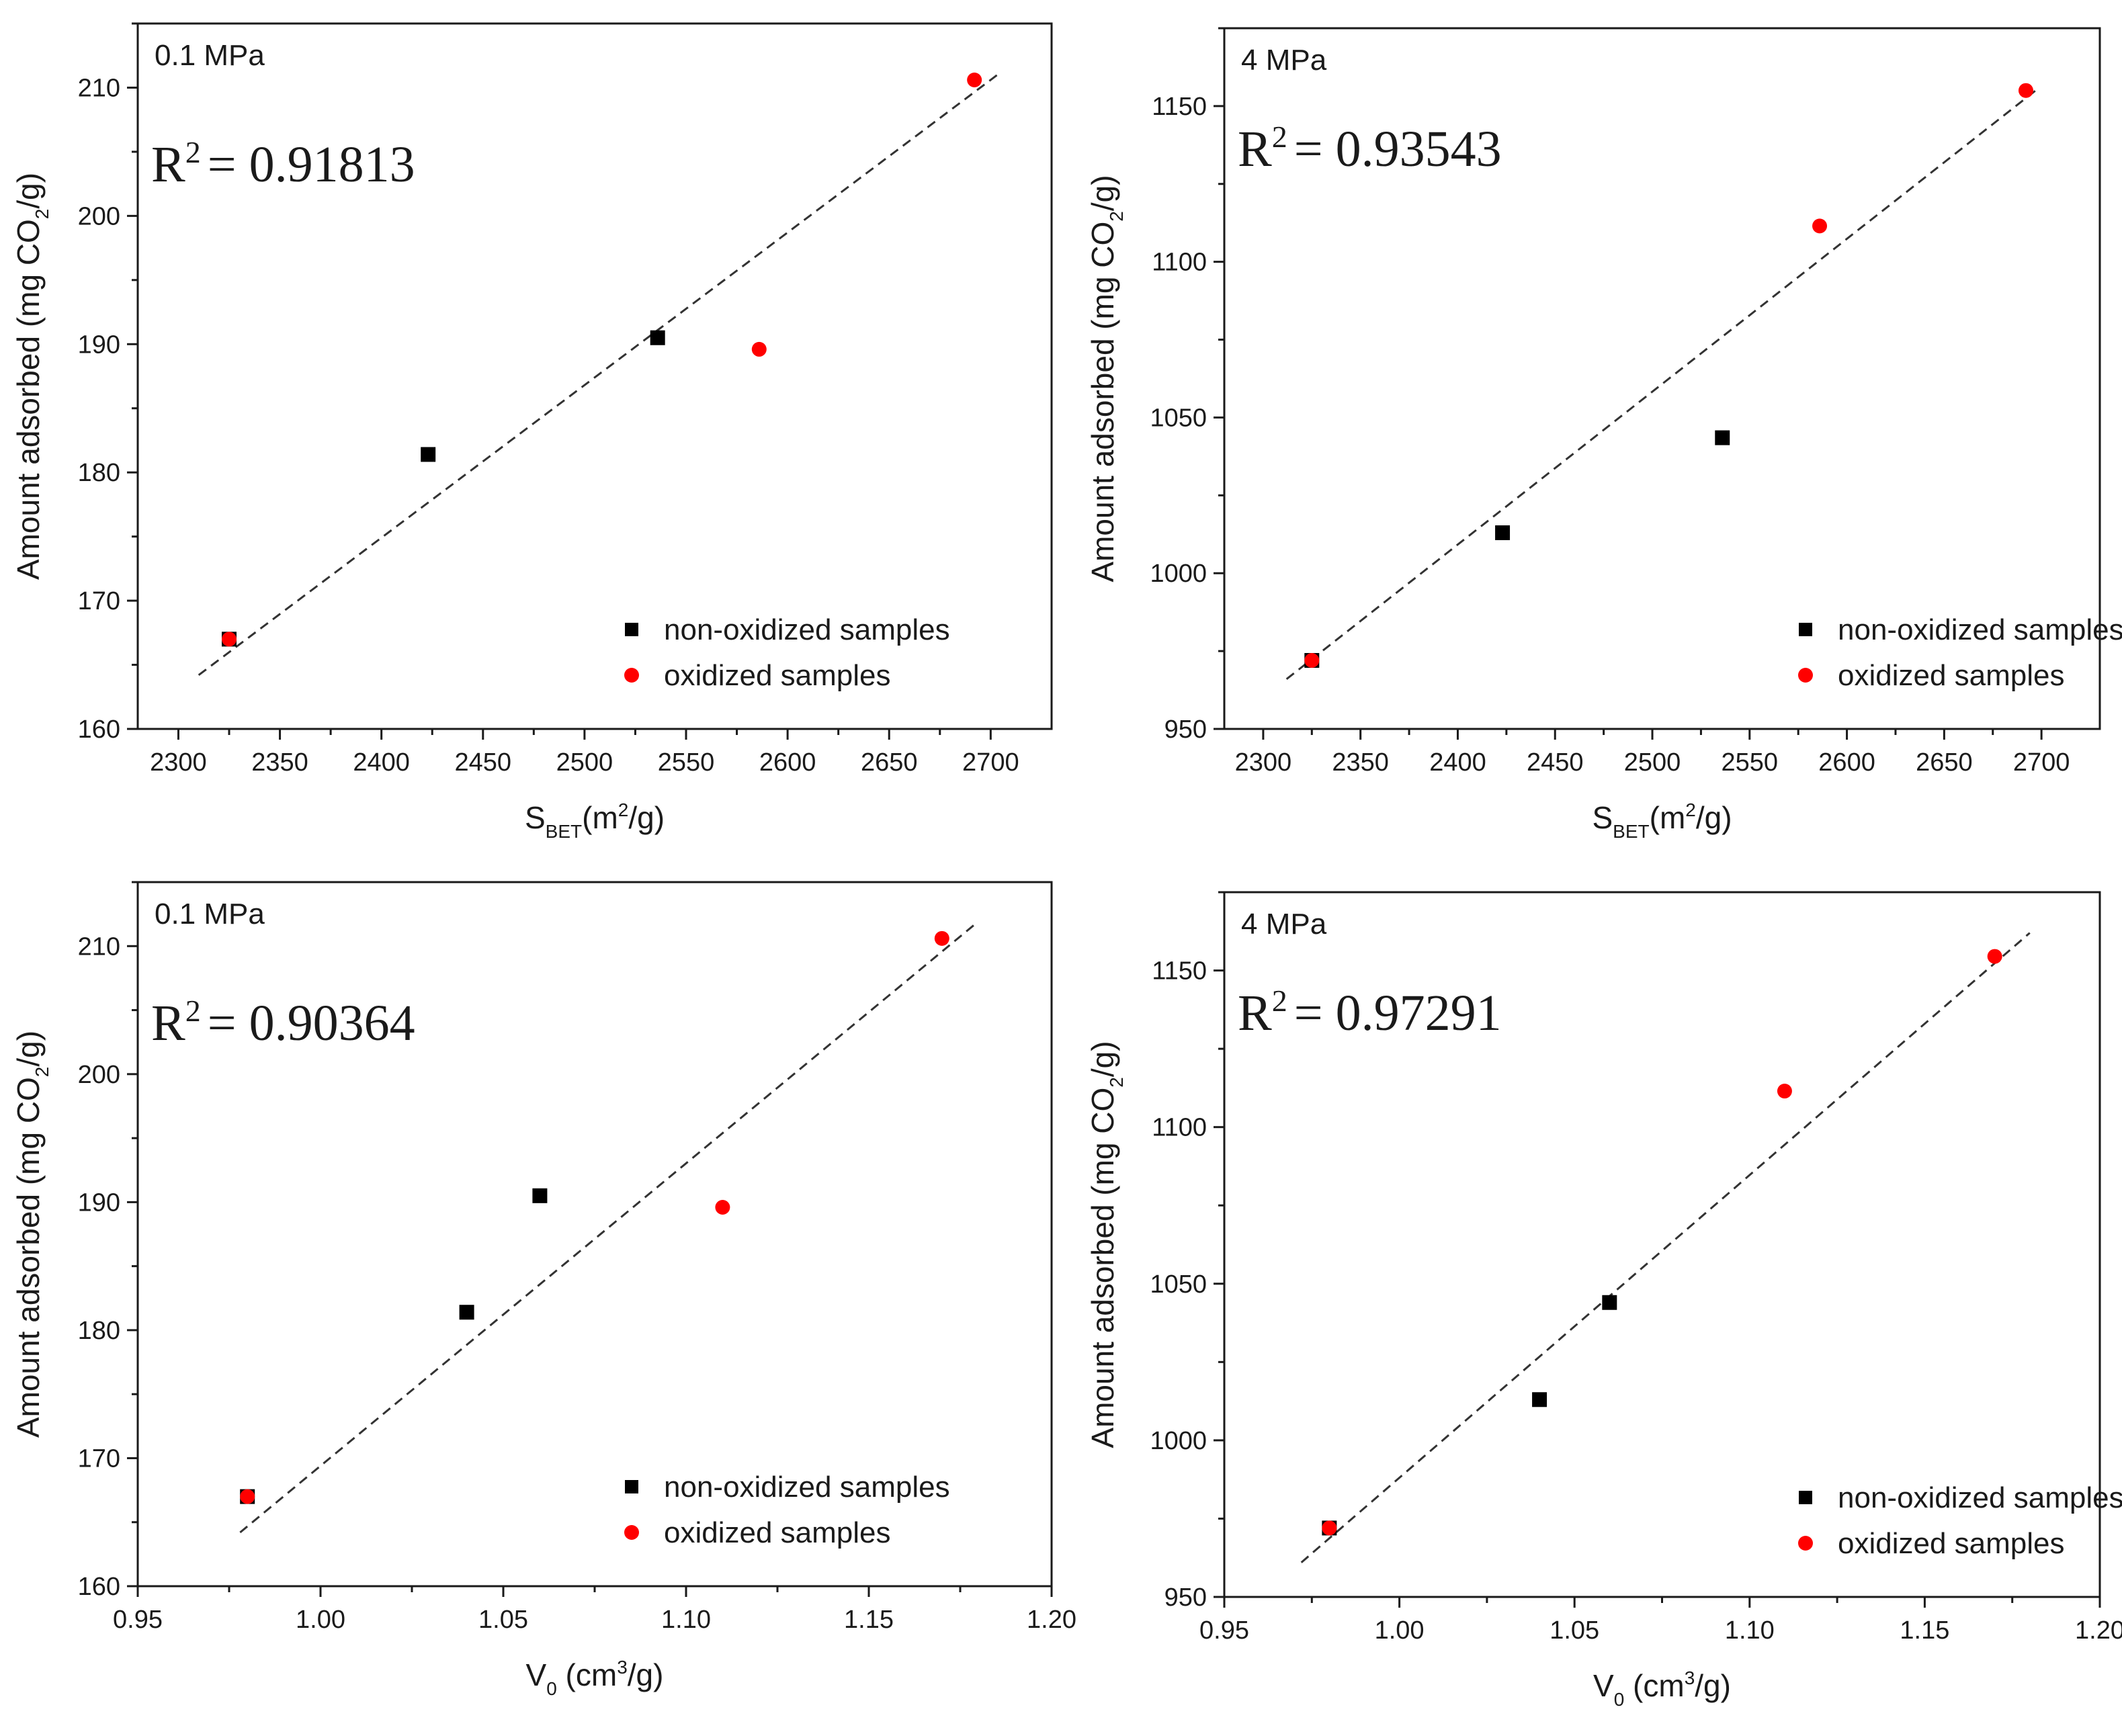 This screenshot has height=1736, width=2122. Describe the element at coordinates (311, 164) in the screenshot. I see `r-squared-value: = 0.91813` at that location.